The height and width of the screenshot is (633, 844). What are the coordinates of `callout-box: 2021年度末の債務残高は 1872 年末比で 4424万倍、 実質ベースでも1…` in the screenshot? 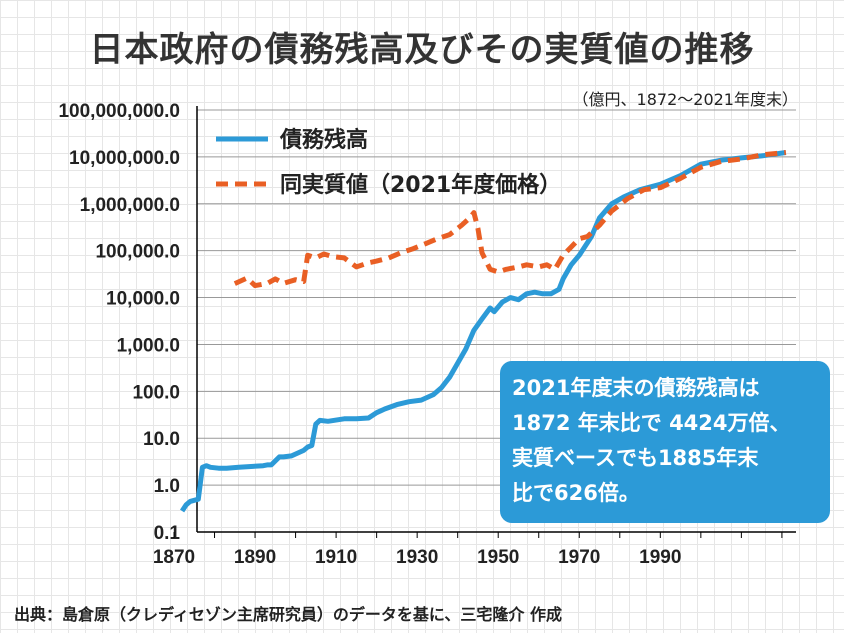 It's located at (665, 442).